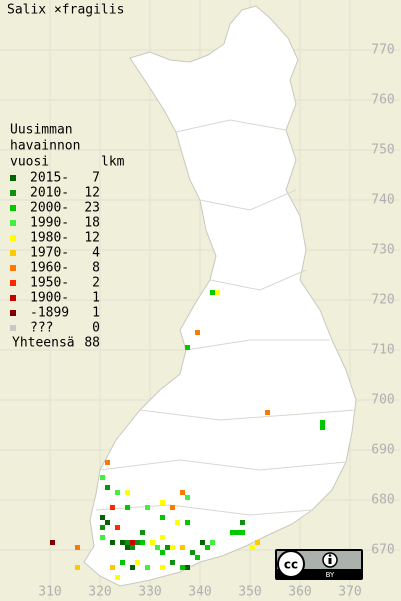 Image resolution: width=401 pixels, height=601 pixels. I want to click on total-count: 88, so click(92, 343).